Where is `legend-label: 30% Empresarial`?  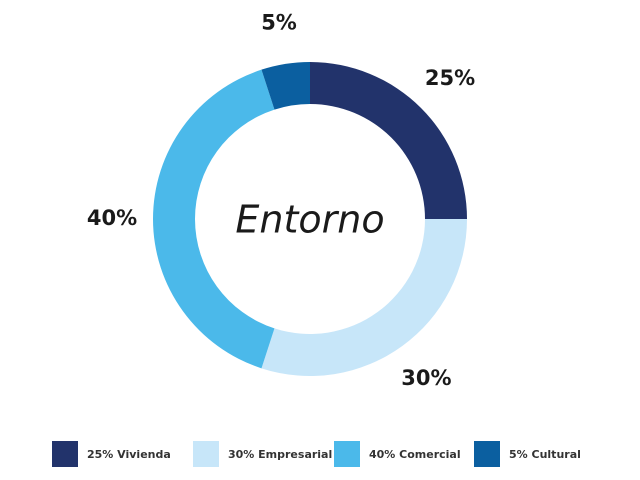
legend-label: 30% Empresarial is located at coordinates (280, 454).